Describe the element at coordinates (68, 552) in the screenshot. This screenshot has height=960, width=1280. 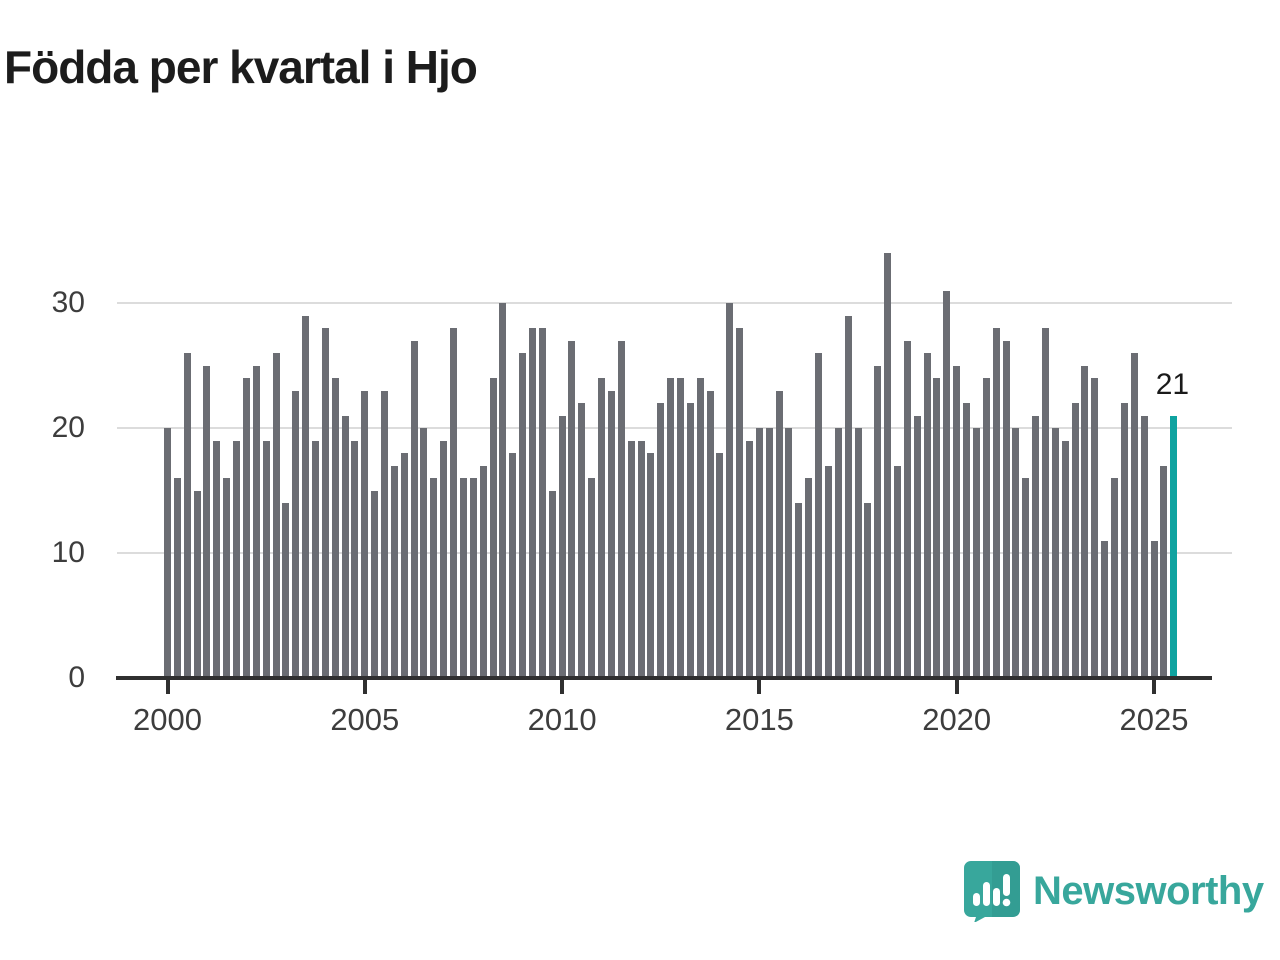
I see `y-axis-label-10: 10` at that location.